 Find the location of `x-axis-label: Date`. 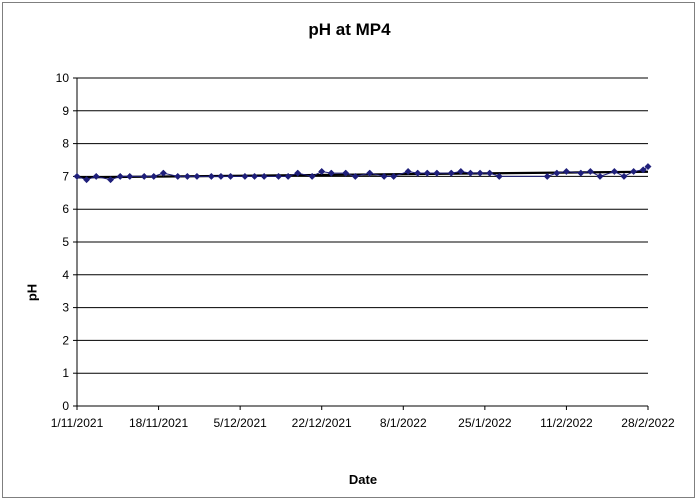

x-axis-label: Date is located at coordinates (363, 479).